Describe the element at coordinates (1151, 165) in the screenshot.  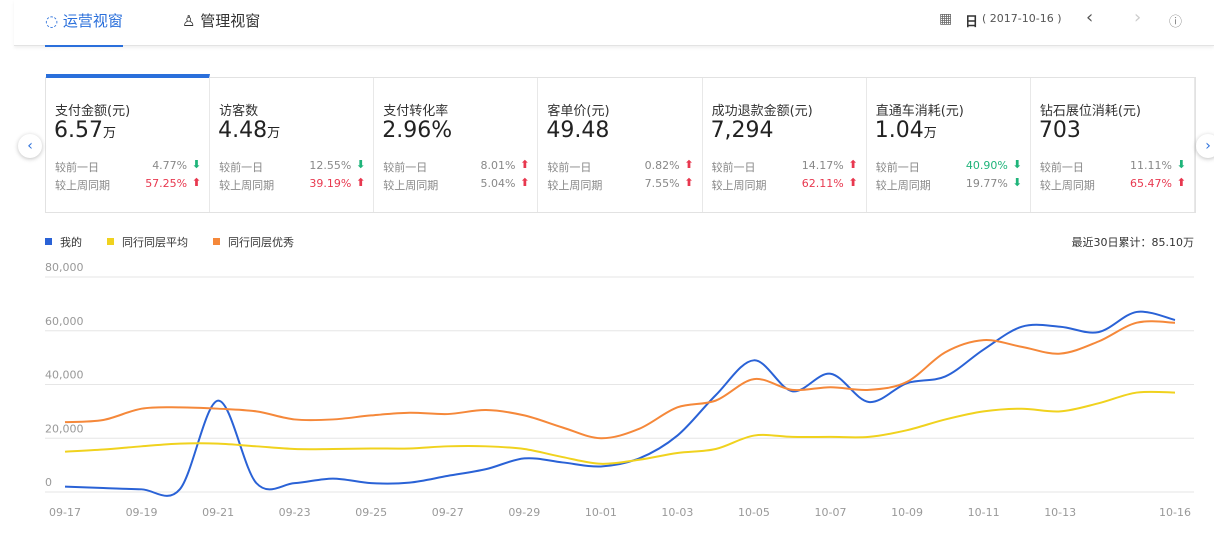
I see `change-value: 11.11%` at that location.